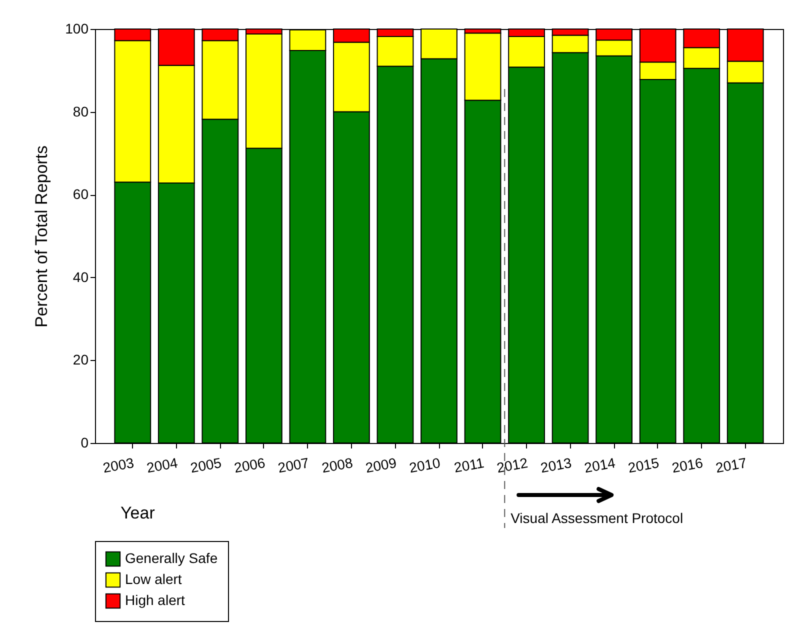 This screenshot has height=627, width=803. Describe the element at coordinates (469, 465) in the screenshot. I see `x-tick-label: 2011` at that location.